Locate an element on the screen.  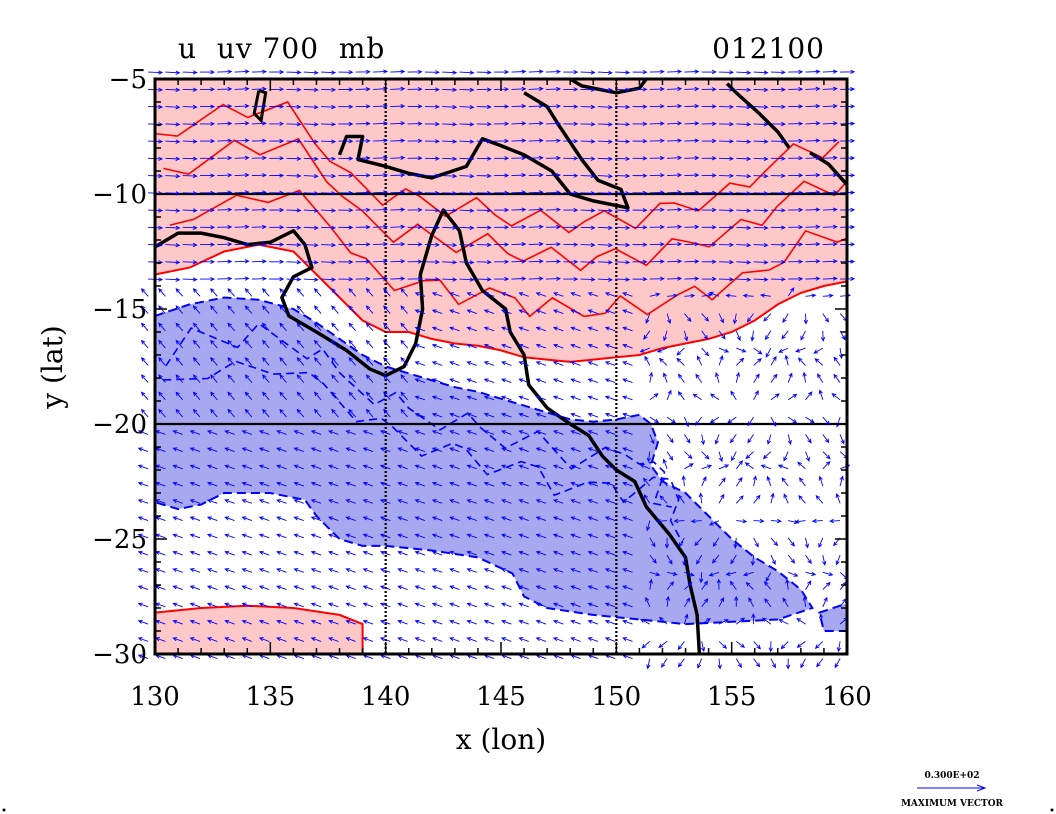
x-tick-label-140: 140 is located at coordinates (386, 697).